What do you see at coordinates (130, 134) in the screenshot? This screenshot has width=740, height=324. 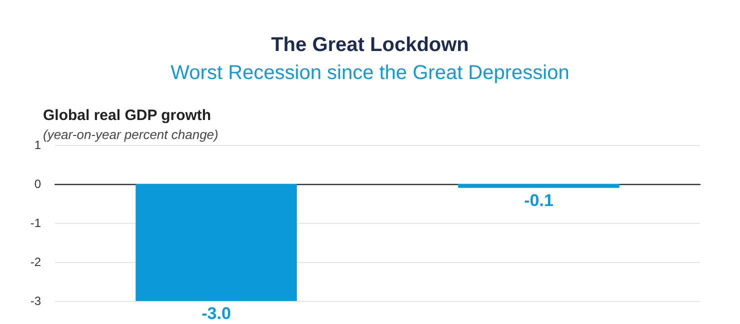 I see `text: (year-on-year percent change)` at bounding box center [130, 134].